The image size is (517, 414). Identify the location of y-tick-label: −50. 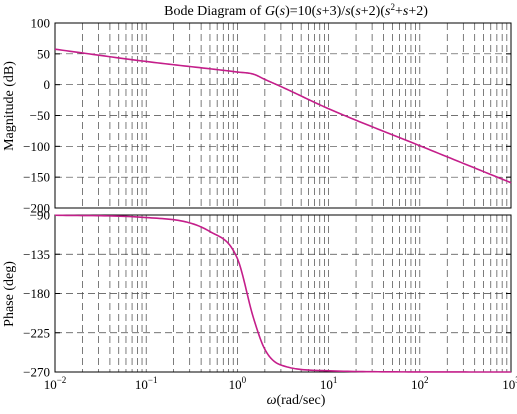
(40, 115).